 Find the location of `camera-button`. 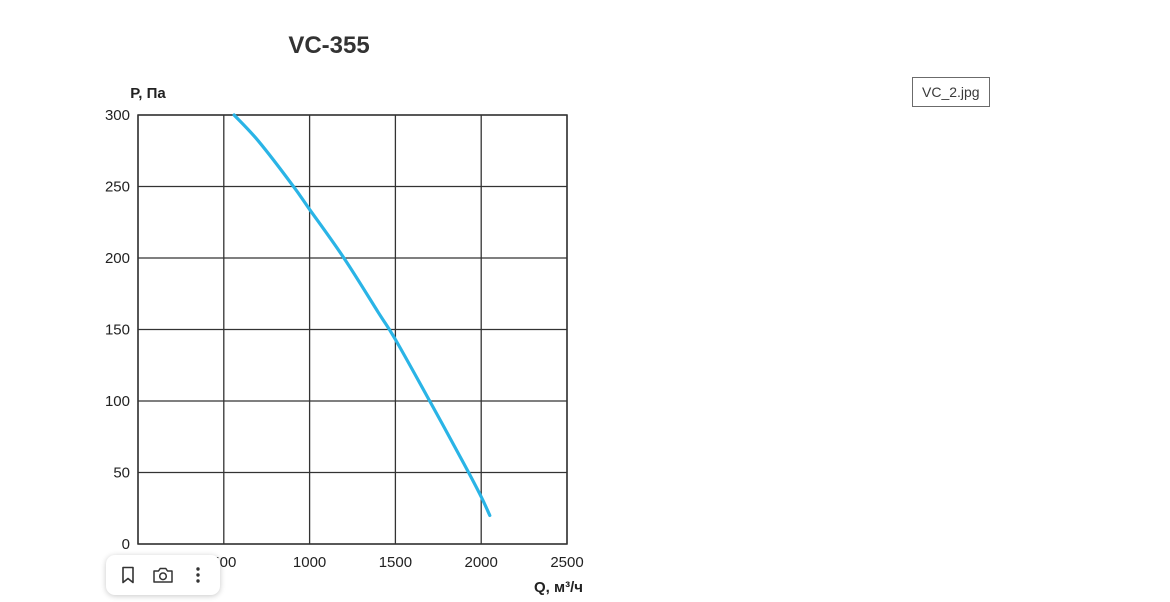

camera-button is located at coordinates (163, 575).